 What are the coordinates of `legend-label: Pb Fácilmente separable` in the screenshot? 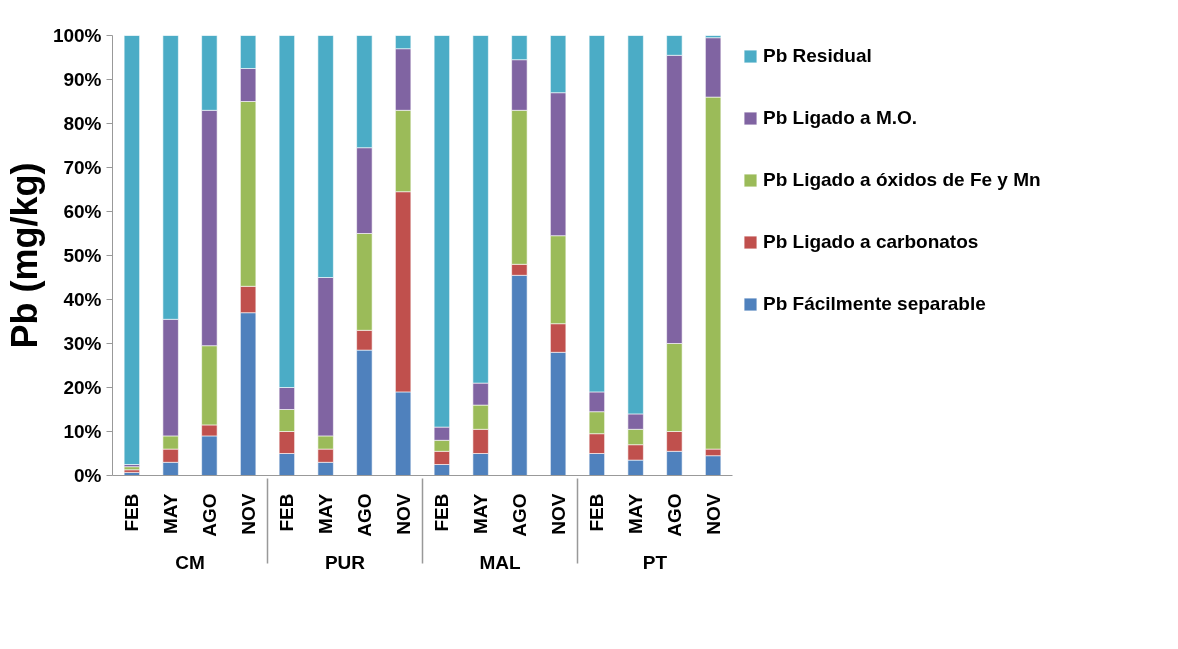 It's located at (874, 304).